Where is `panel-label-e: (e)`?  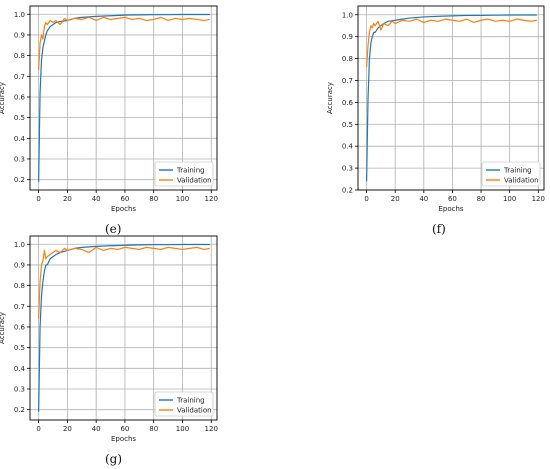
panel-label-e: (e) is located at coordinates (113, 229).